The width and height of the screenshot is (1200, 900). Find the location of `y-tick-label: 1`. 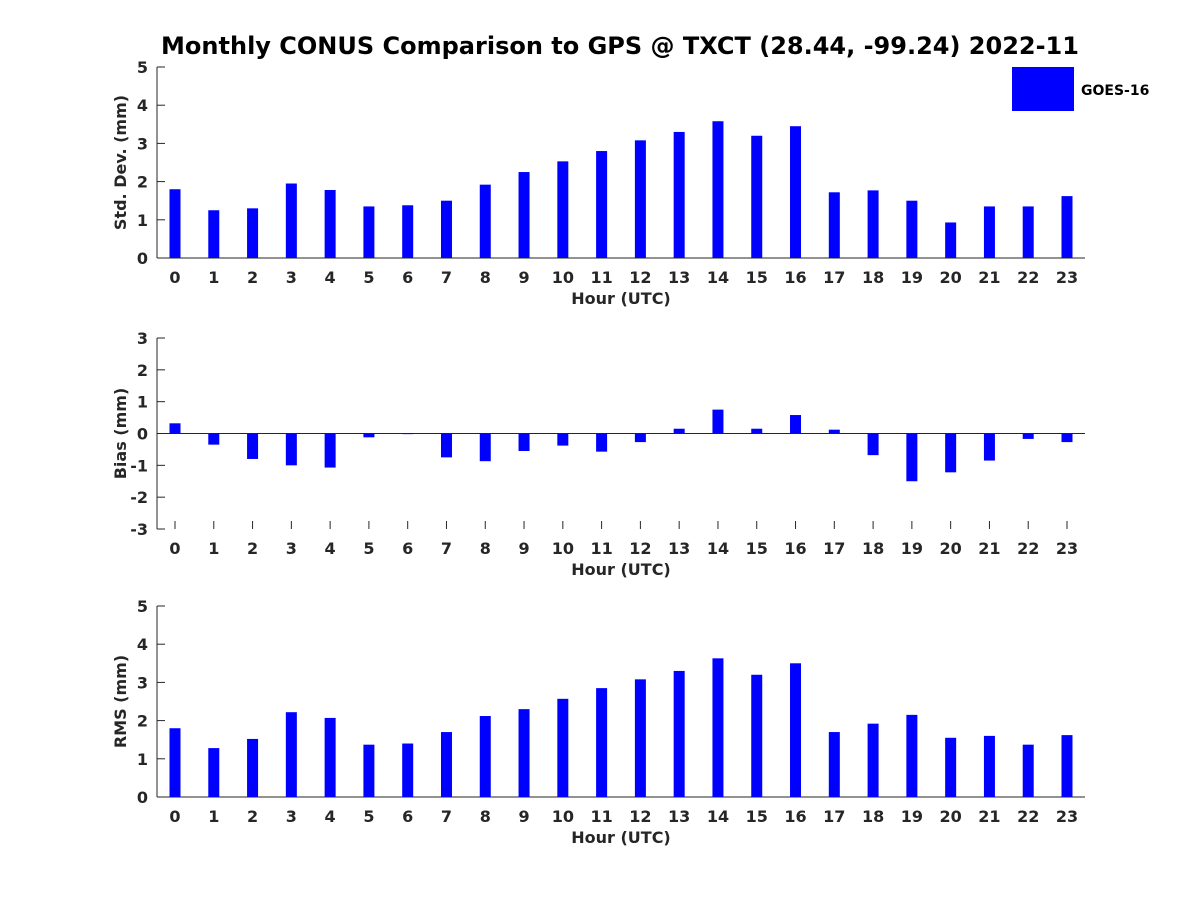

y-tick-label: 1 is located at coordinates (142, 759).